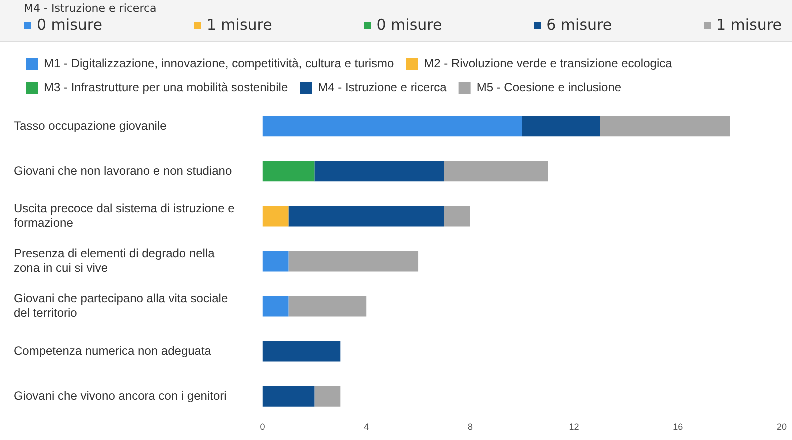 The height and width of the screenshot is (440, 792). Describe the element at coordinates (120, 396) in the screenshot. I see `y-tick-label: Giovani che vivono ancora con i genitori` at that location.